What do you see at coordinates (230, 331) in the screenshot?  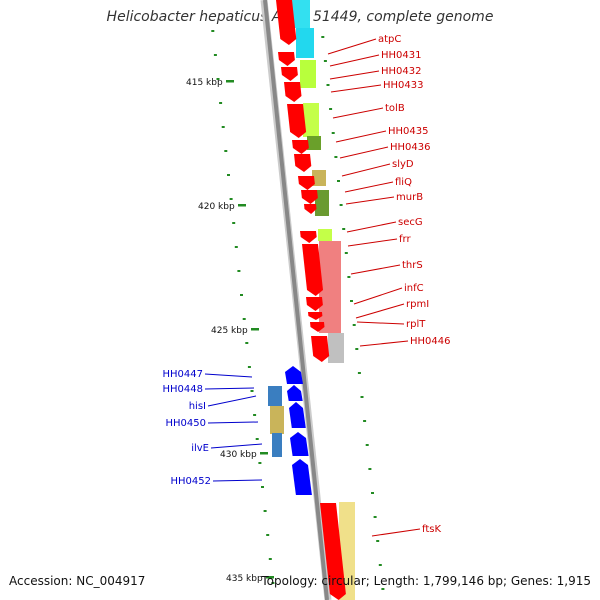 I see `scale-labels: 415 kbp 420 kbp 425 kbp 430 kbp 435 kbp` at bounding box center [230, 331].